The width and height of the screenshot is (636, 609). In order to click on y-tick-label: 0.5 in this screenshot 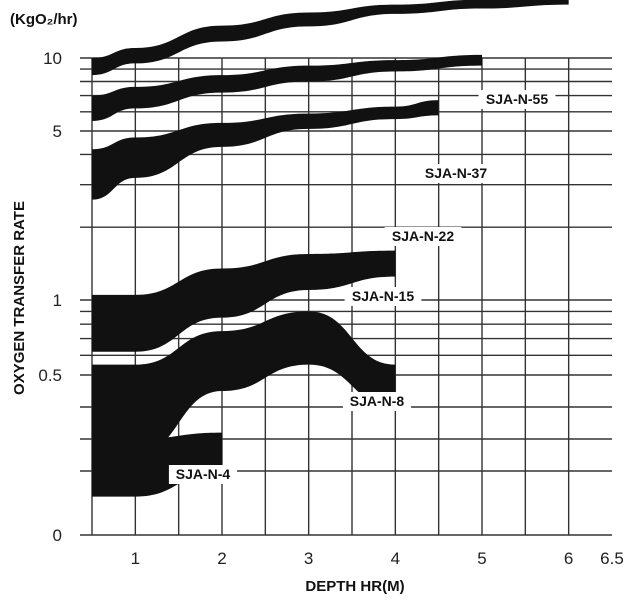, I will do `click(50, 375)`.